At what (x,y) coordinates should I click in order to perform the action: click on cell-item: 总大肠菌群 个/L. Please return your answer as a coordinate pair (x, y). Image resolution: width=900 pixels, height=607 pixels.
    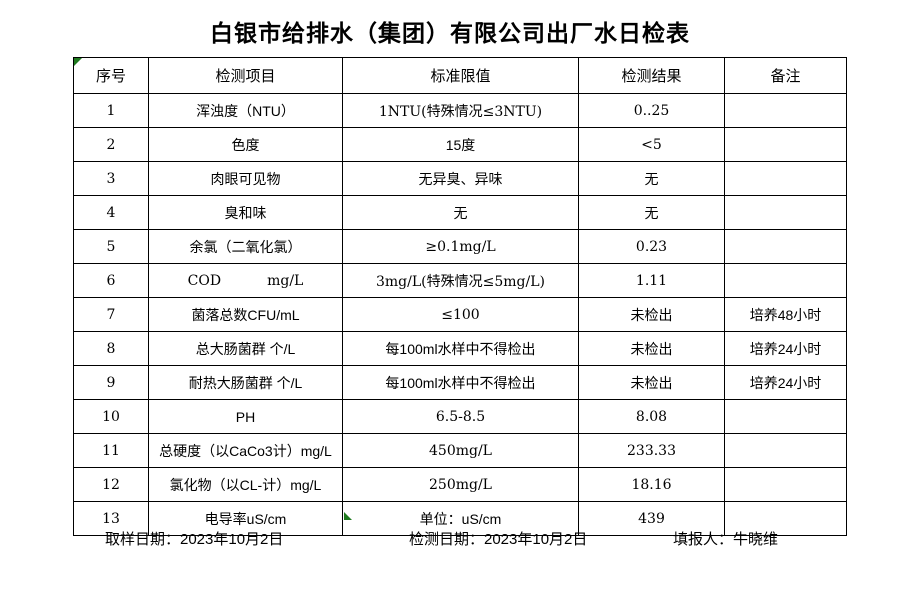
    Looking at the image, I should click on (245, 348).